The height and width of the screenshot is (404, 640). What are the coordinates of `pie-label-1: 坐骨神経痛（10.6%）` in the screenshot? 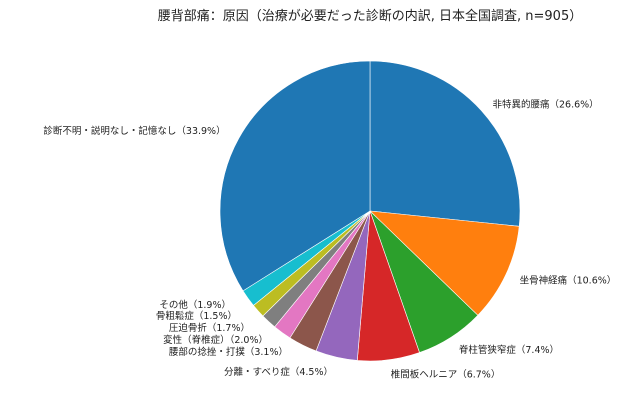 It's located at (568, 281).